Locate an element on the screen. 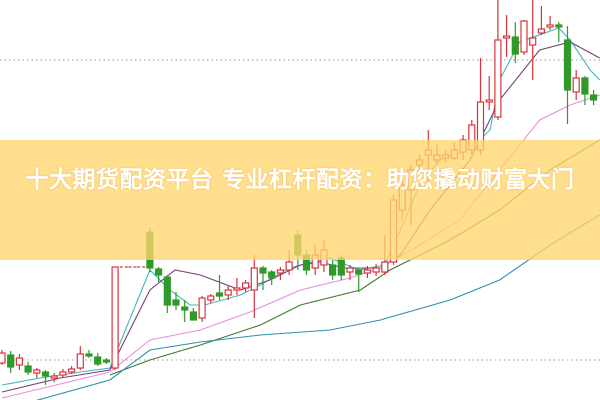 The width and height of the screenshot is (600, 400). article-title: 十大期货配资平台 专业杠杆配资：助您撬动财富大门 is located at coordinates (300, 180).